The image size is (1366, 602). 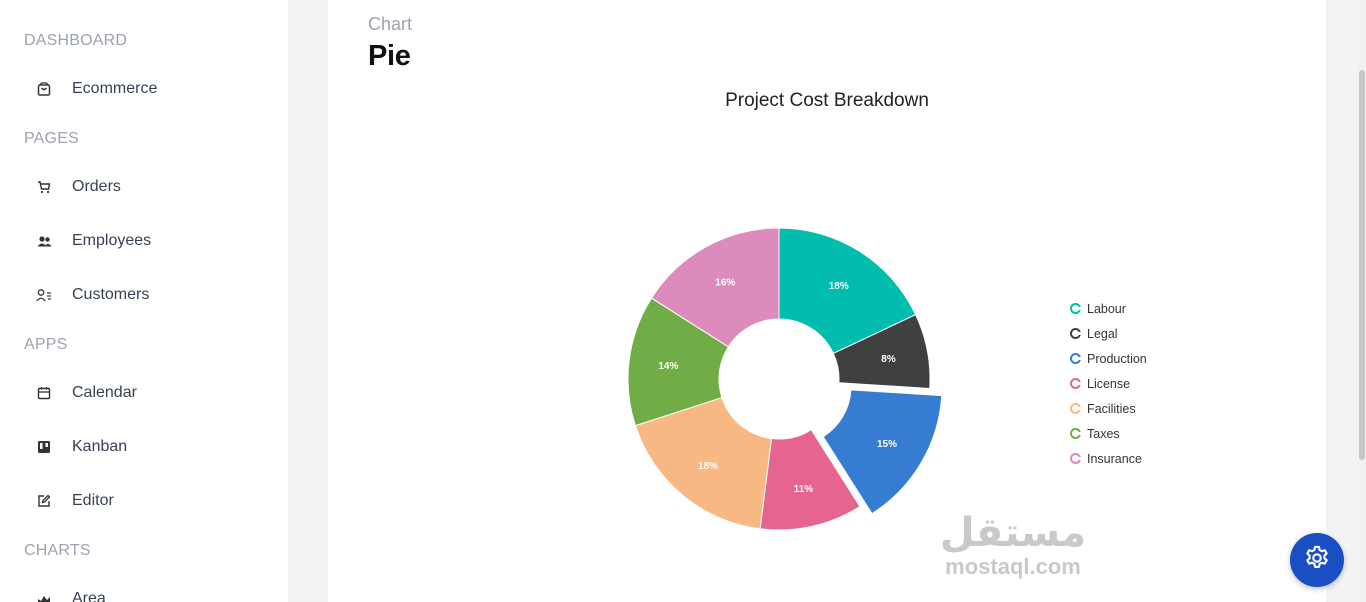 What do you see at coordinates (785, 379) in the screenshot?
I see `pie-chart: 18% 8% 15% 11% 18% 14% 16%` at bounding box center [785, 379].